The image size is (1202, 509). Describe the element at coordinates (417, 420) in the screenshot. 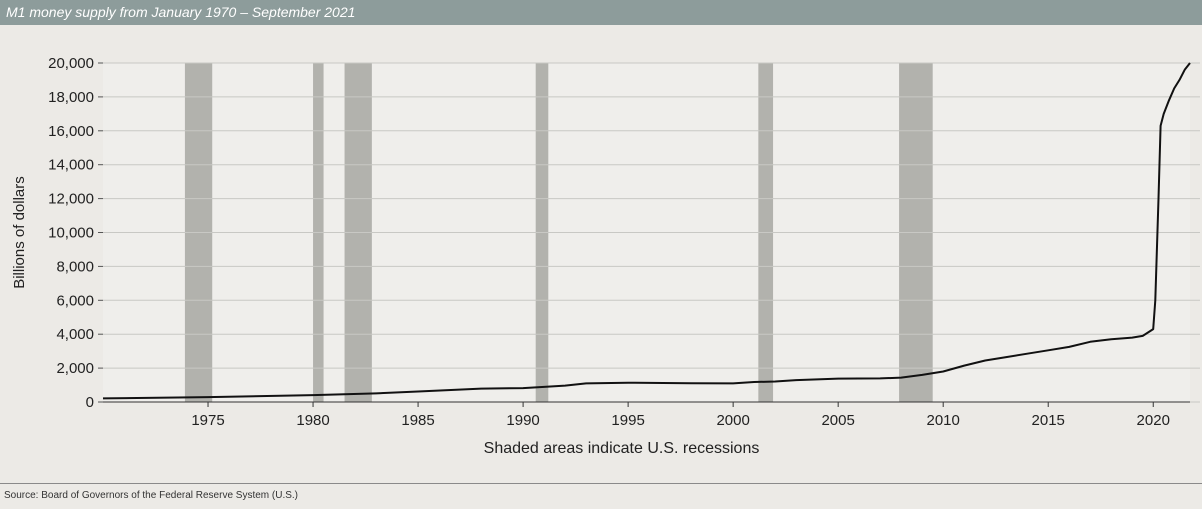

I see `x-tick-label: 1985` at that location.